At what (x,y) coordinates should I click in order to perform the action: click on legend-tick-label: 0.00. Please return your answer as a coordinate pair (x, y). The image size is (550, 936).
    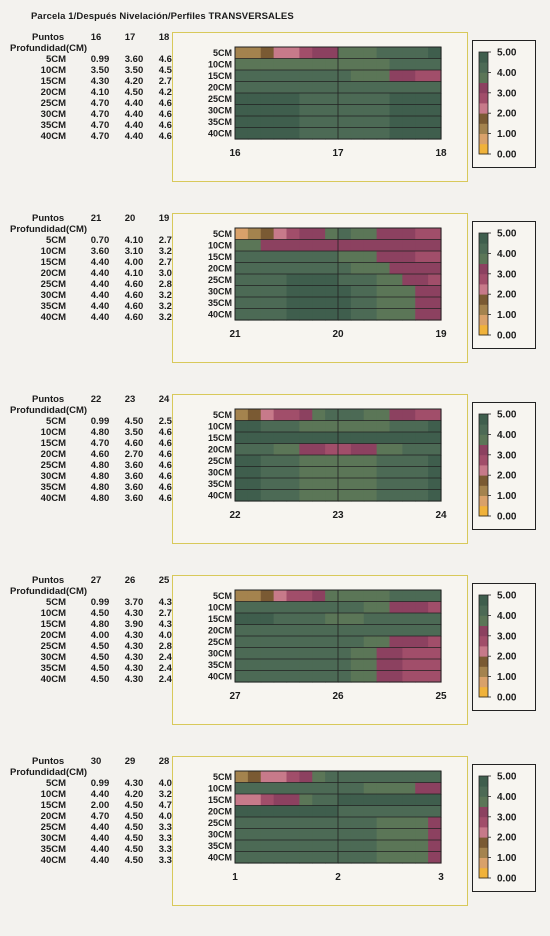
    Looking at the image, I should click on (507, 155).